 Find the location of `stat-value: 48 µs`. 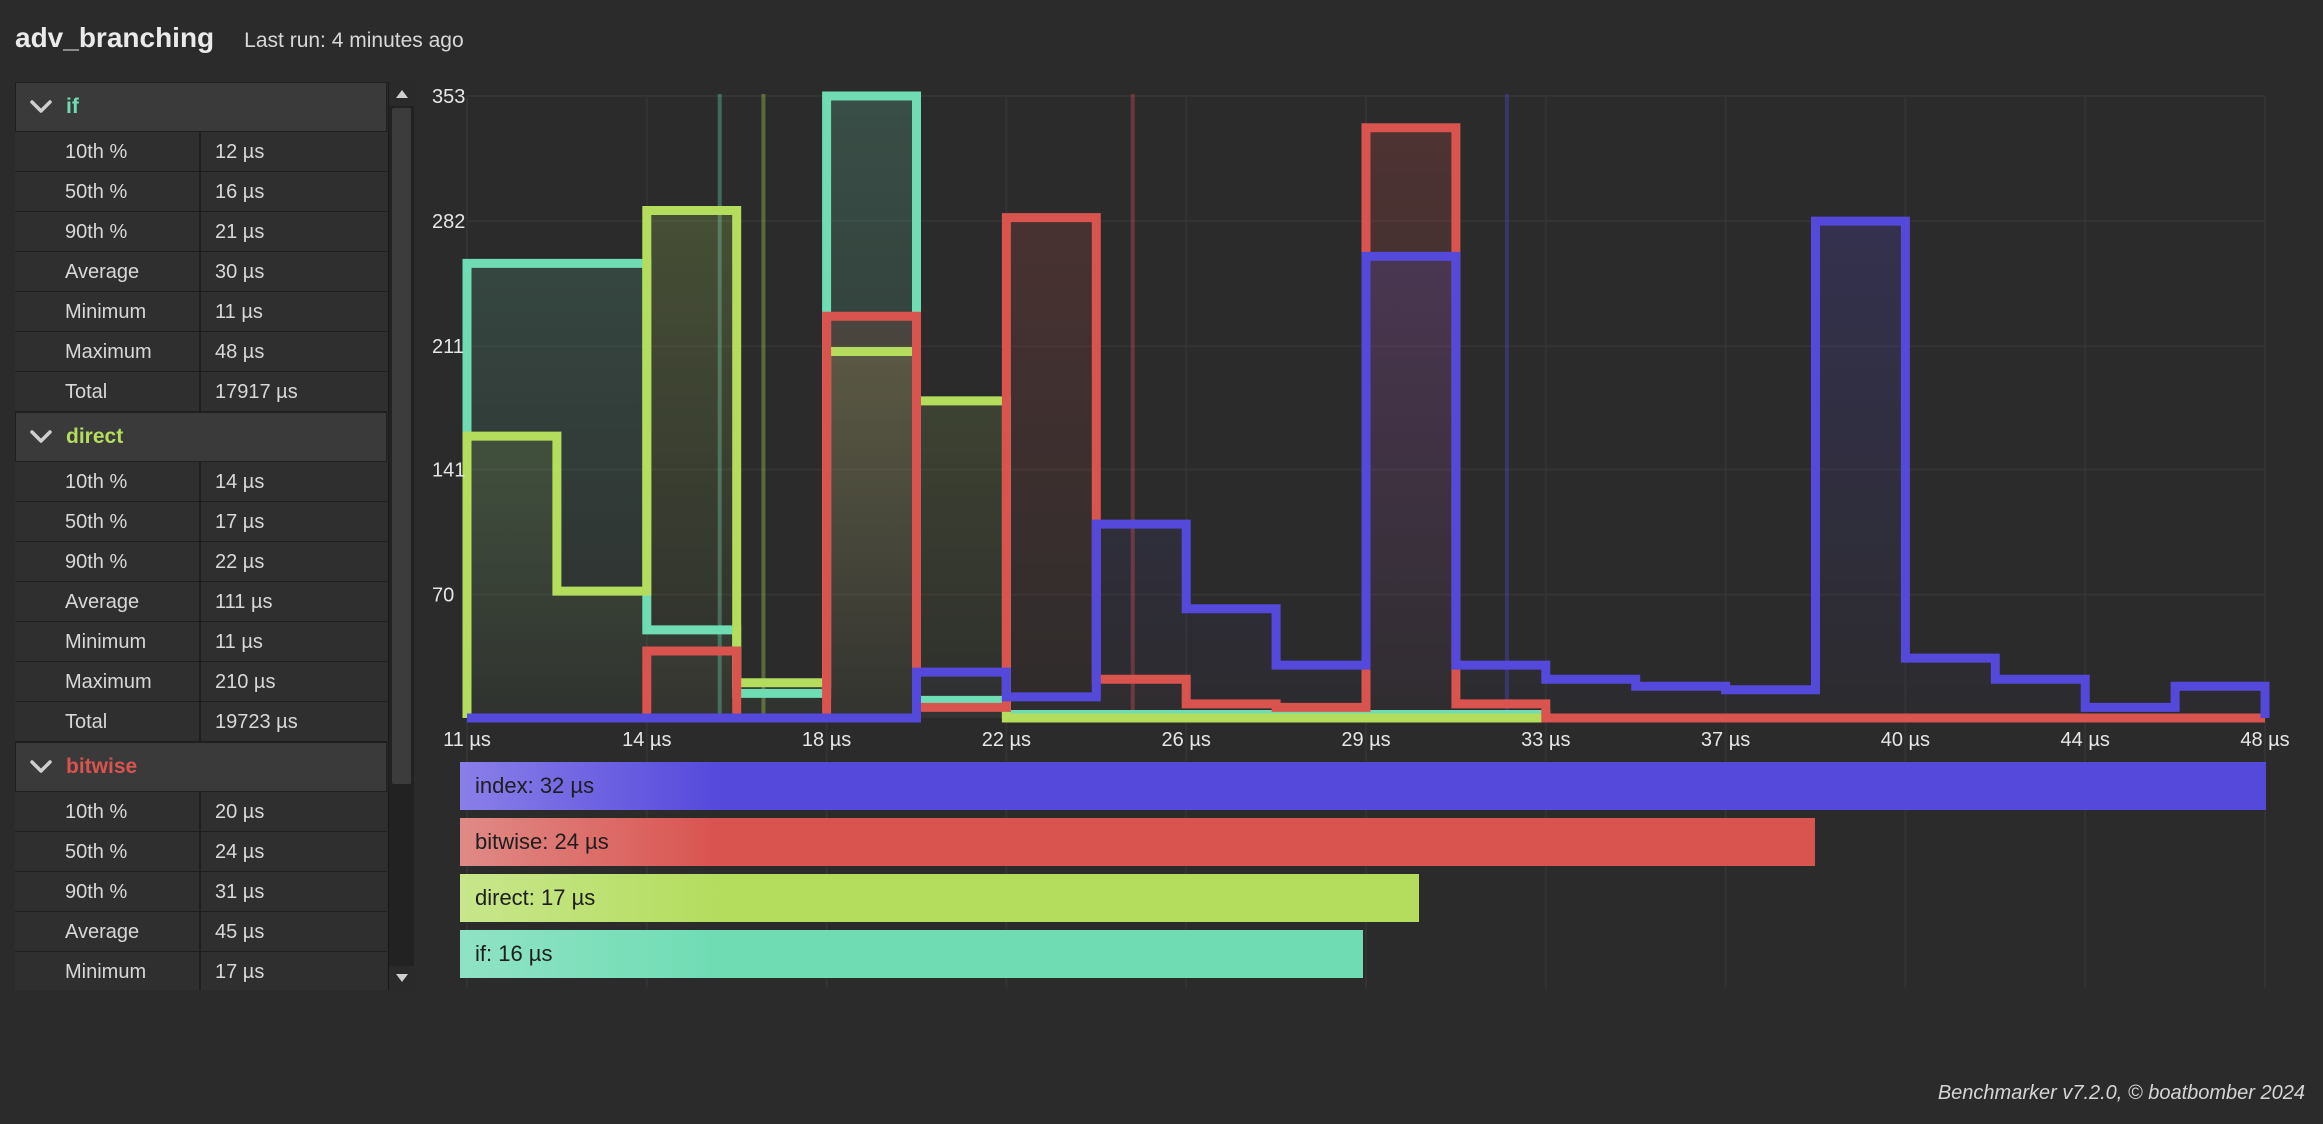

stat-value: 48 µs is located at coordinates (240, 352).